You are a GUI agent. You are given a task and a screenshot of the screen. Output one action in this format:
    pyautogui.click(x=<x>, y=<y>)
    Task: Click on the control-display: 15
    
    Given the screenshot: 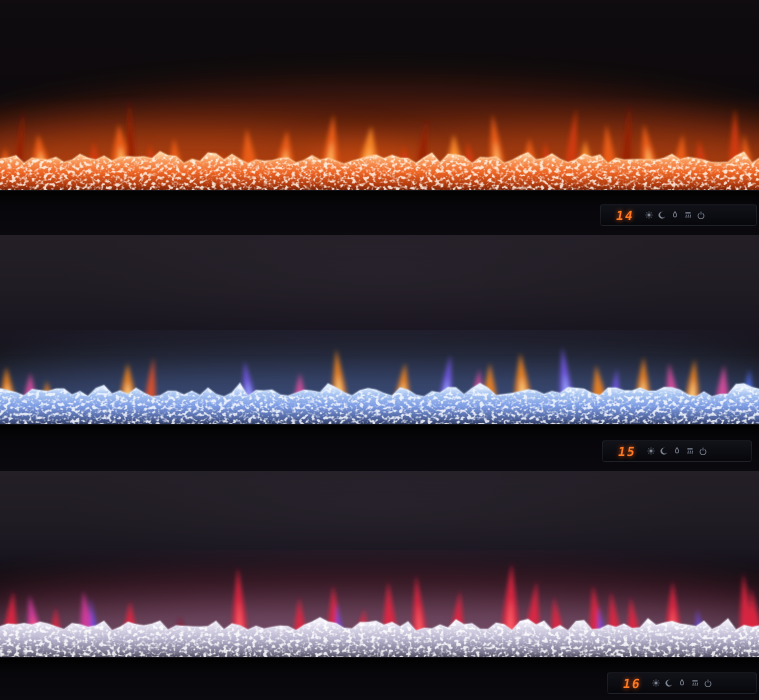 What is the action you would take?
    pyautogui.click(x=677, y=451)
    